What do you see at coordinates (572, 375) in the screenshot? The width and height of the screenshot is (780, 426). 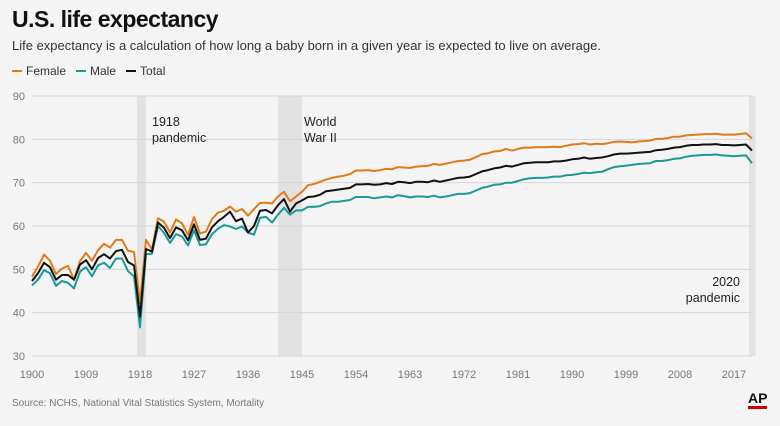 I see `x-tick-label-1990: 1990` at bounding box center [572, 375].